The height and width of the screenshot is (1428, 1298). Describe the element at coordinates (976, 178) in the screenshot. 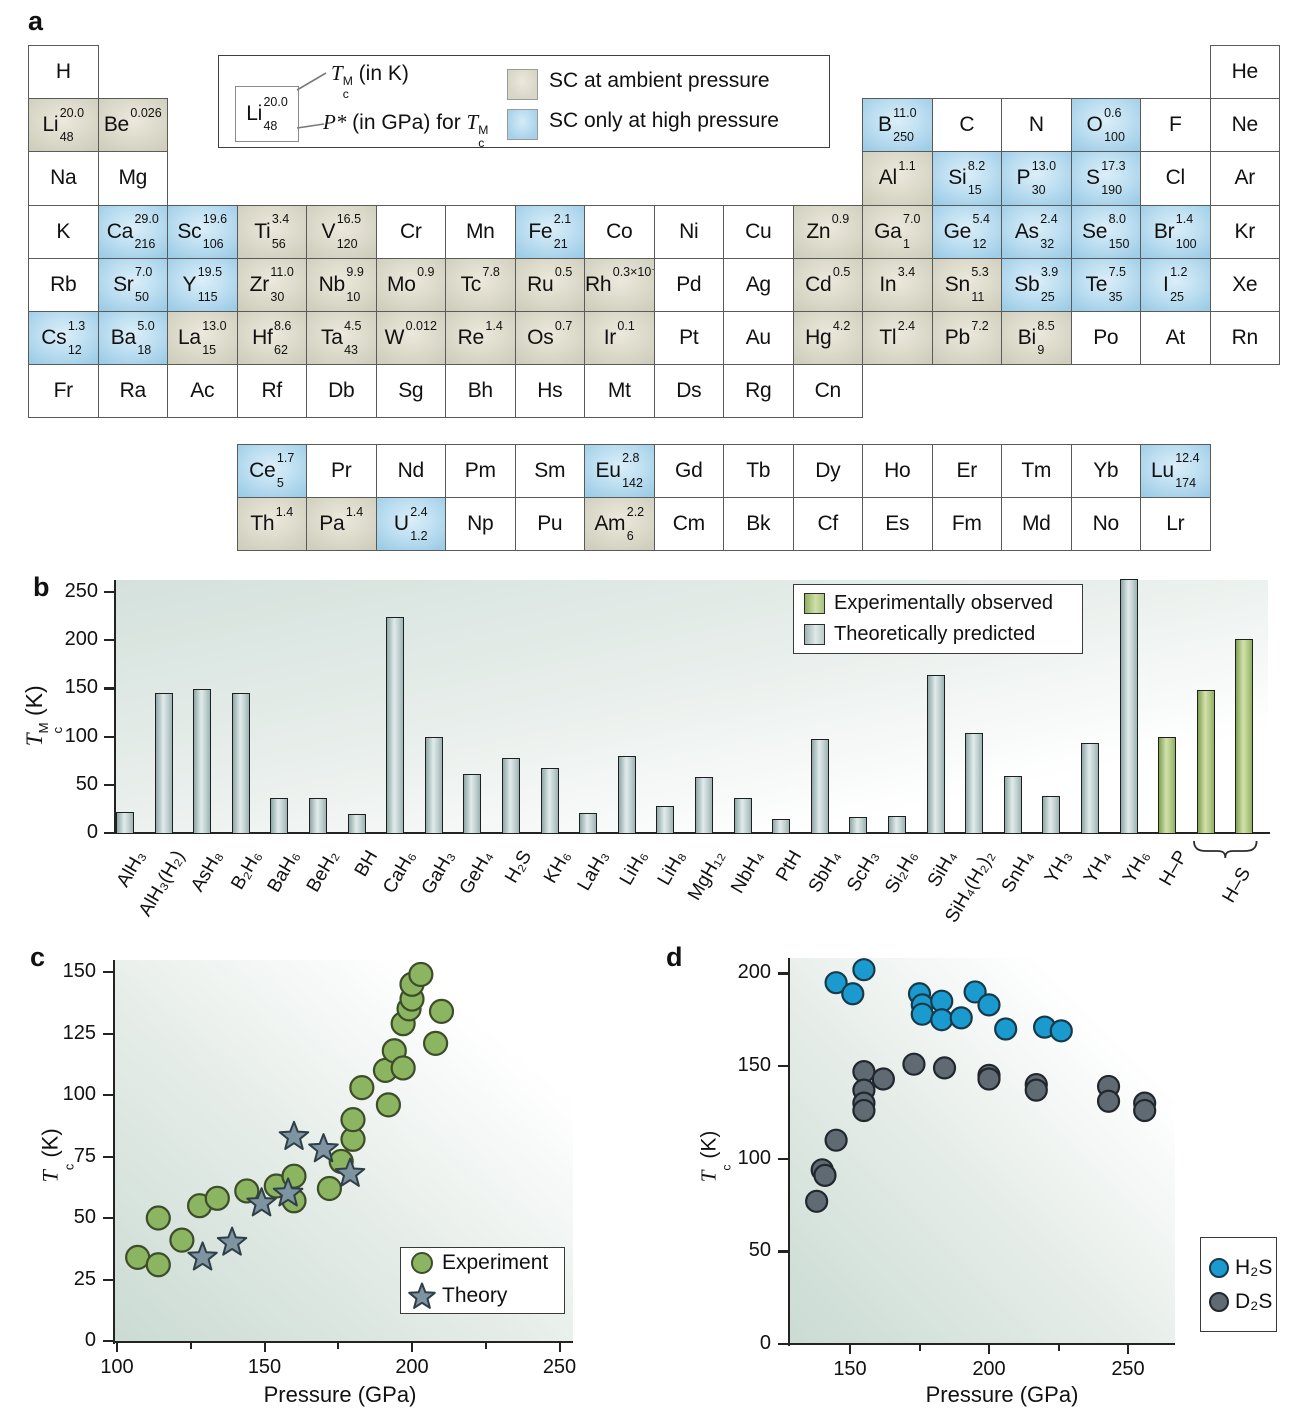

I see `element-values: 8.2 15` at that location.